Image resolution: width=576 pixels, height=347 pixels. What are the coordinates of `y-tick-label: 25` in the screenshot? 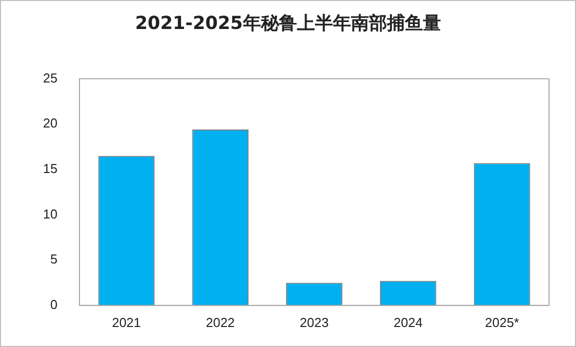 It's located at (50, 78).